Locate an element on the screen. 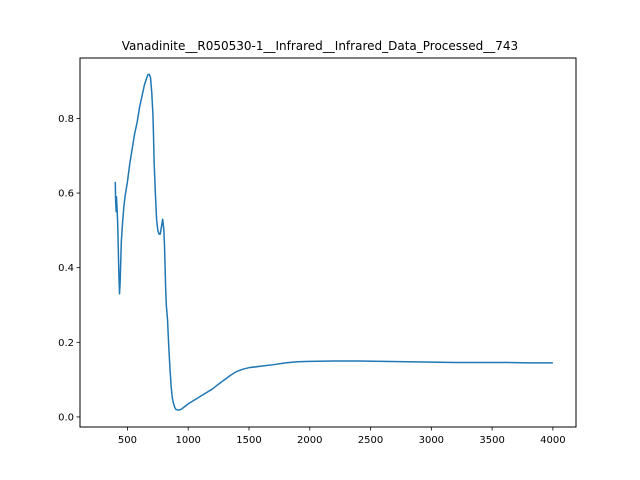 The width and height of the screenshot is (640, 480). x-tick-label: 3500 is located at coordinates (491, 440).